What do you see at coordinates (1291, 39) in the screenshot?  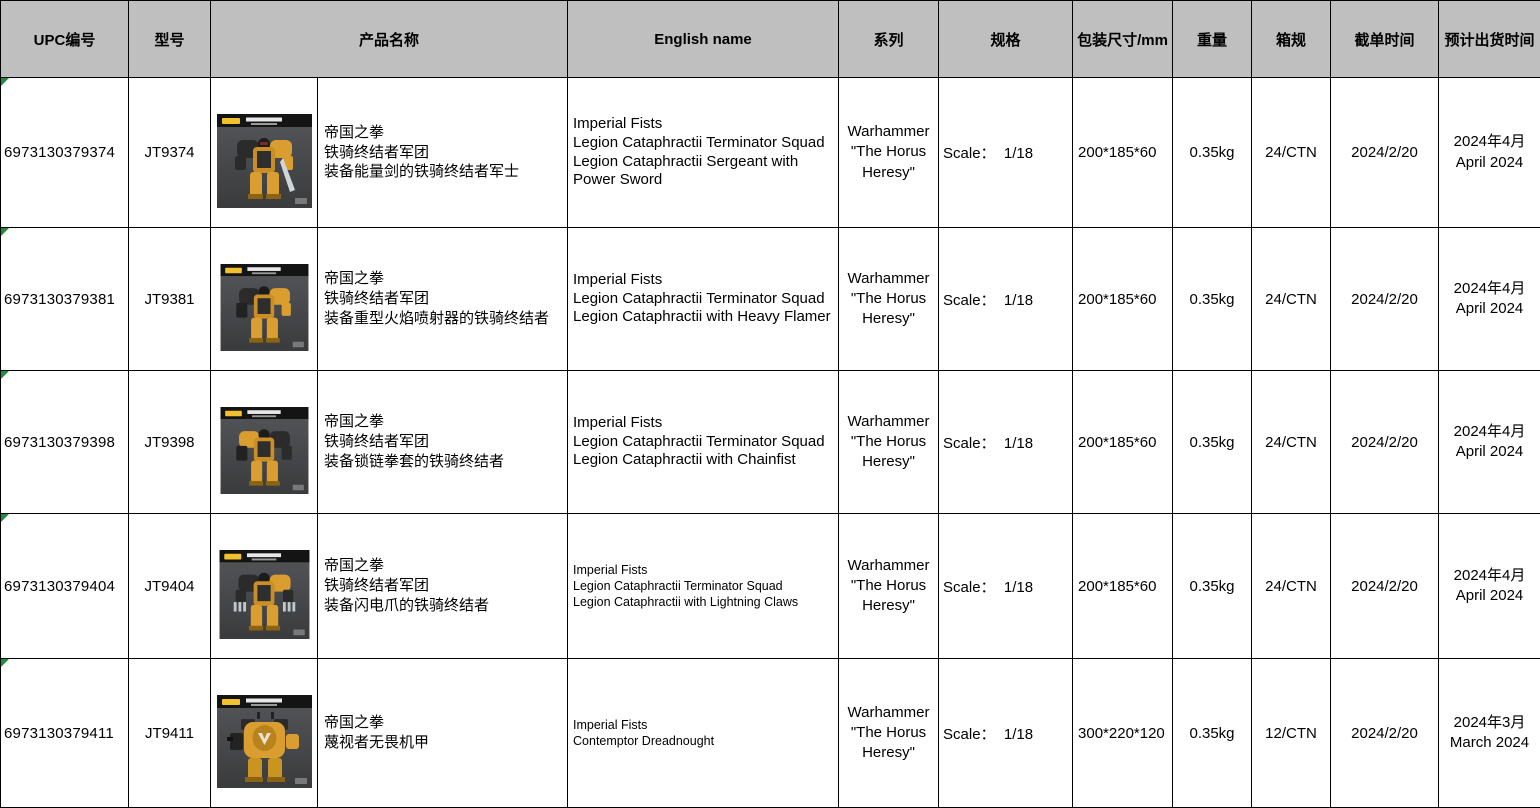 I see `header-carton: 箱规` at bounding box center [1291, 39].